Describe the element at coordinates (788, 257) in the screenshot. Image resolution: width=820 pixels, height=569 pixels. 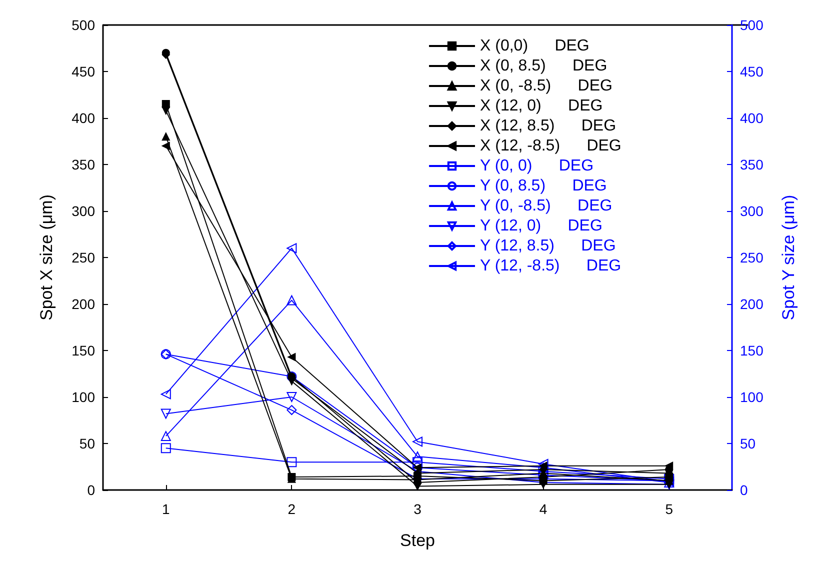
I see `y2-axis-title: Spot Y size (μm)` at that location.